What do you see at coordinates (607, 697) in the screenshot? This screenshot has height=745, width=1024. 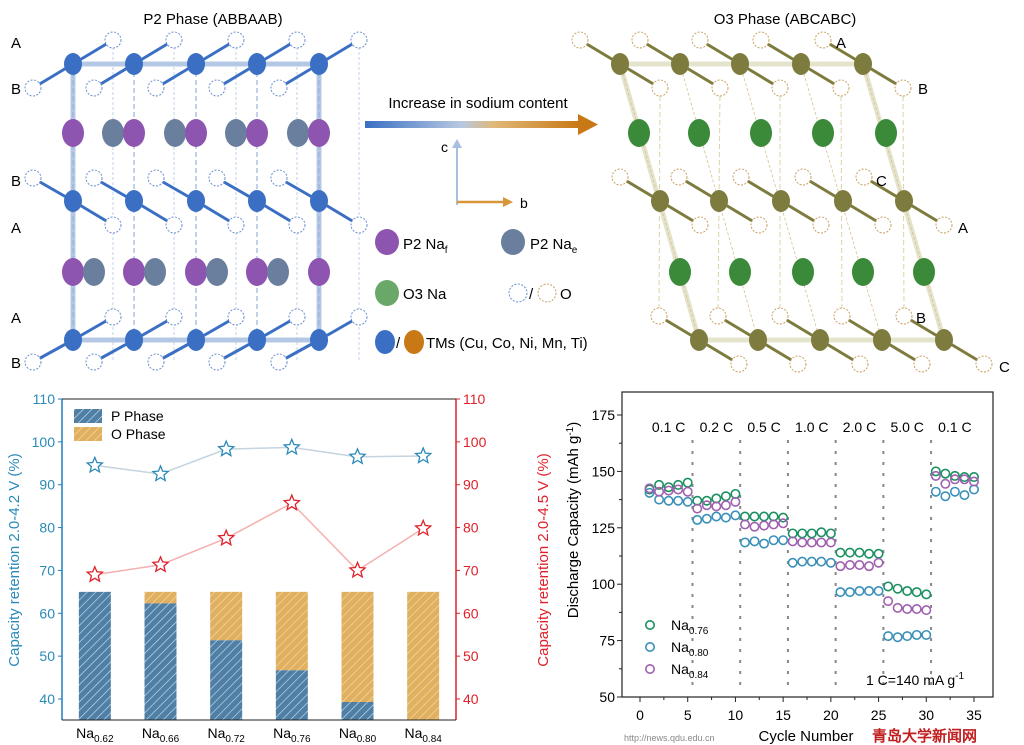 I see `y-tick-label: 50` at bounding box center [607, 697].